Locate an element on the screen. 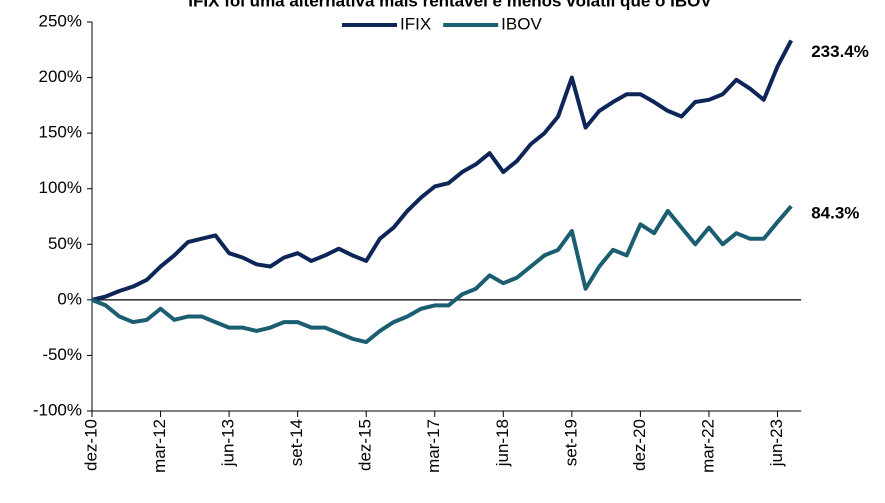  x-tick-label: mar-17 is located at coordinates (433, 446).